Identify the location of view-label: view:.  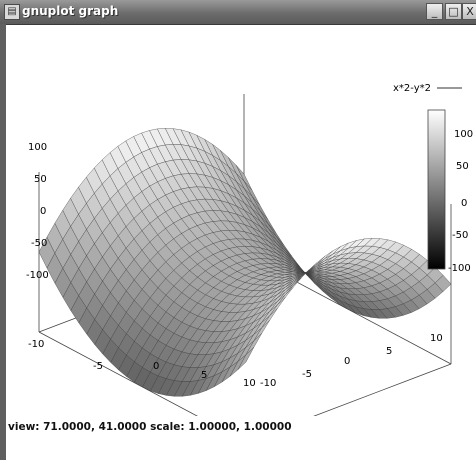
(24, 427).